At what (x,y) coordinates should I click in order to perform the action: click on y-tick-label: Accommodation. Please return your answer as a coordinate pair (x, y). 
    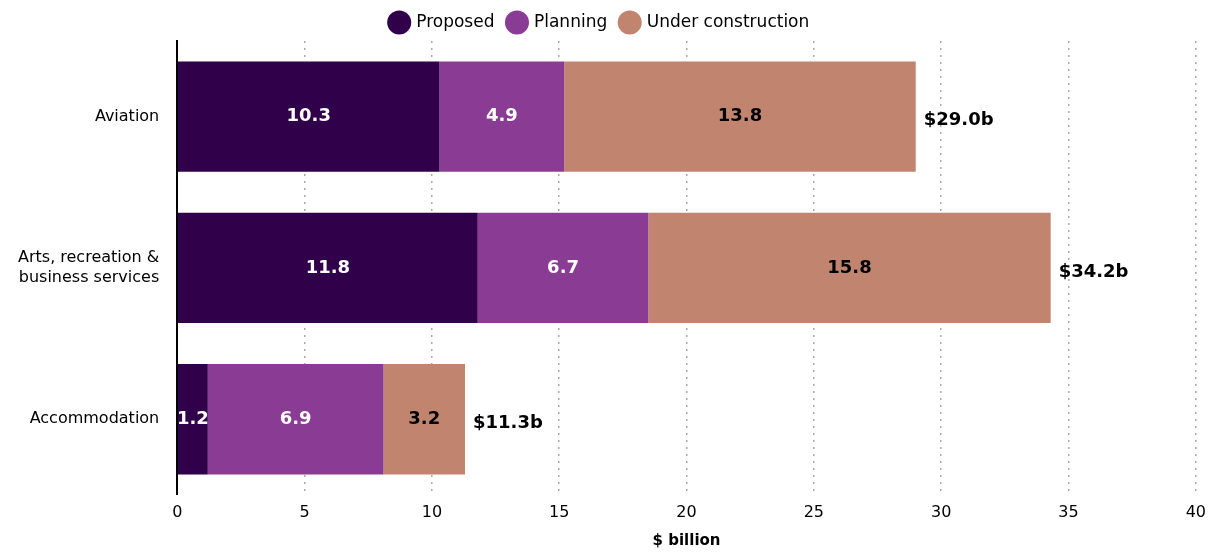
    Looking at the image, I should click on (94, 418).